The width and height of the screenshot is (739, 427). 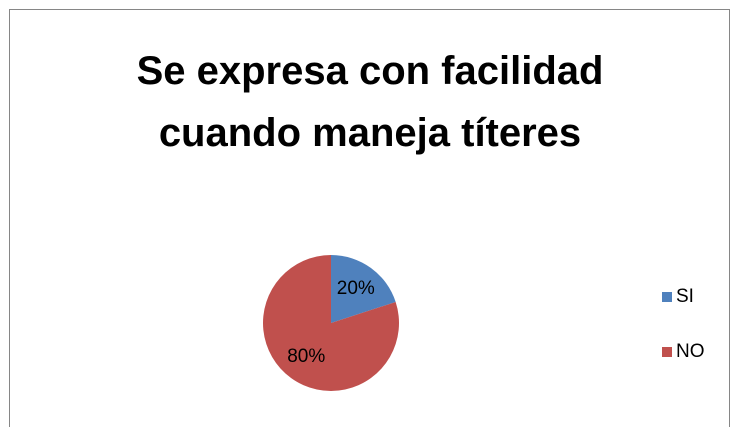 What do you see at coordinates (306, 356) in the screenshot?
I see `data-label: 80%` at bounding box center [306, 356].